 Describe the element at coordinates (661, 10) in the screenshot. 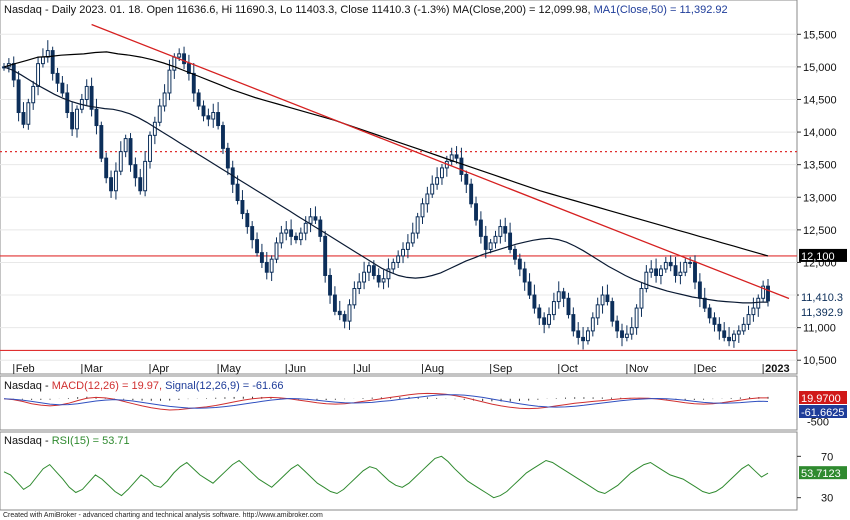

I see `ma50-header-text: MA1(Close,50) = 11,392.92` at that location.